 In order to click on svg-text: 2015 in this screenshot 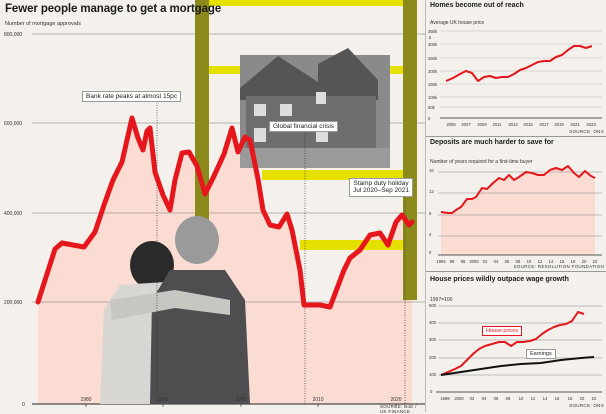, I will do `click(528, 124)`.